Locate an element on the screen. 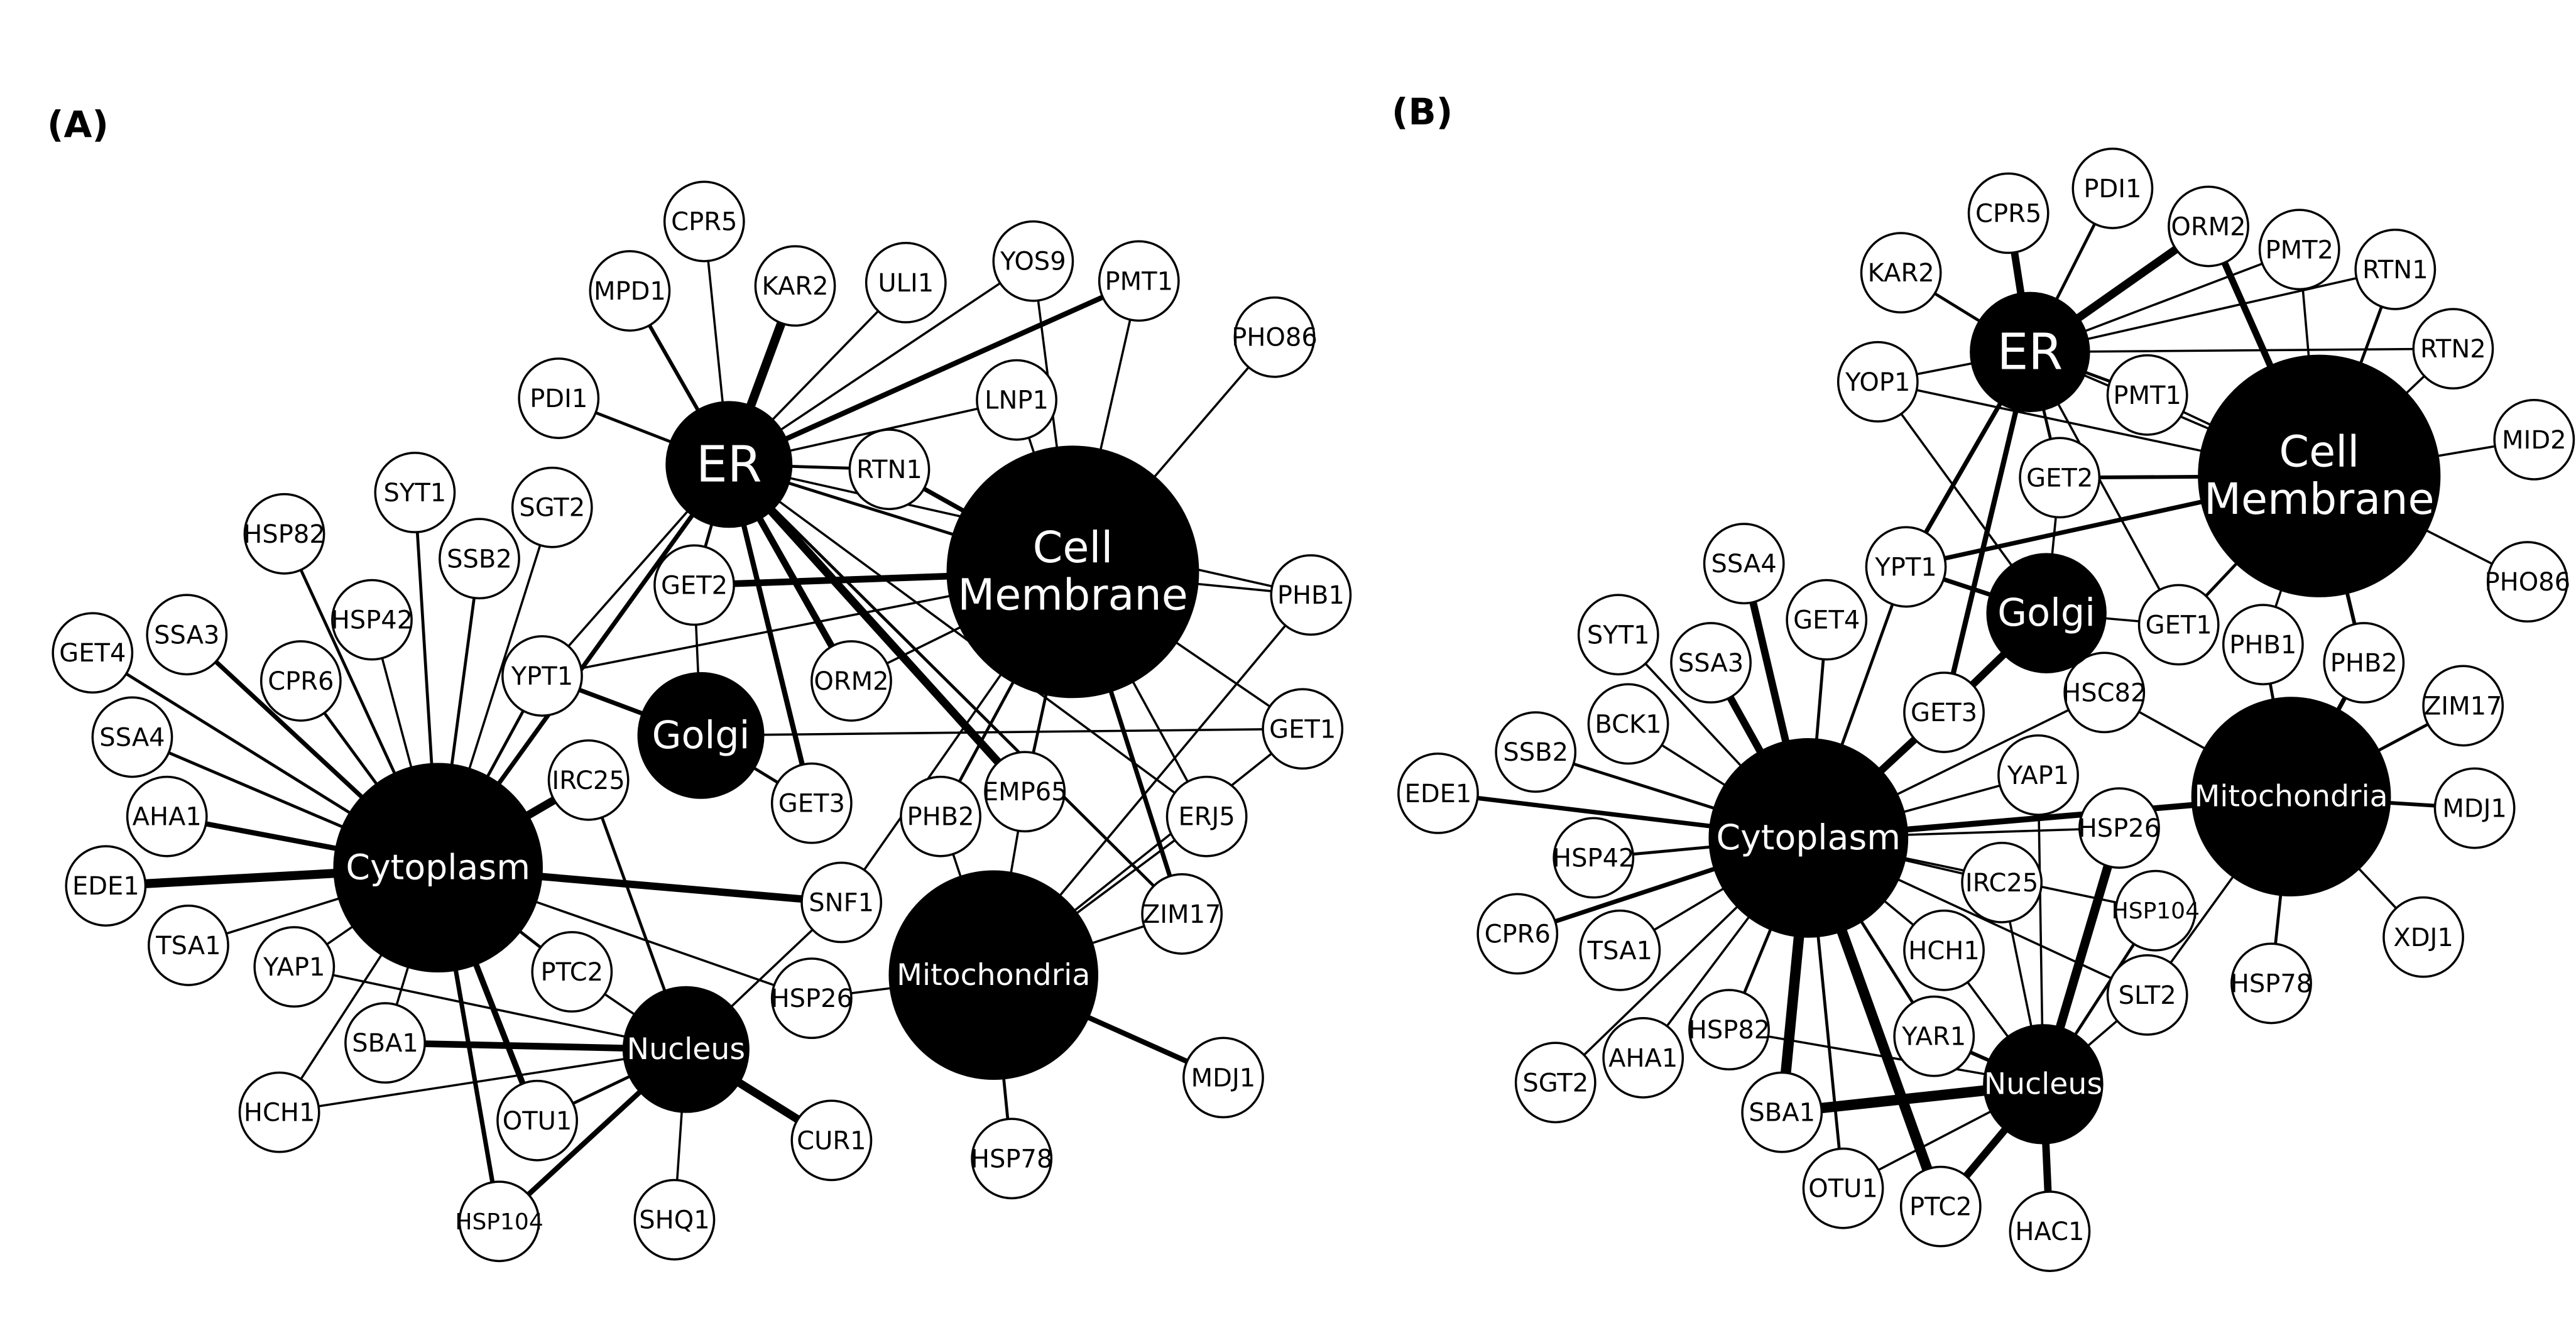  gene-node-xdj1: XDJ1 is located at coordinates (2423, 937).